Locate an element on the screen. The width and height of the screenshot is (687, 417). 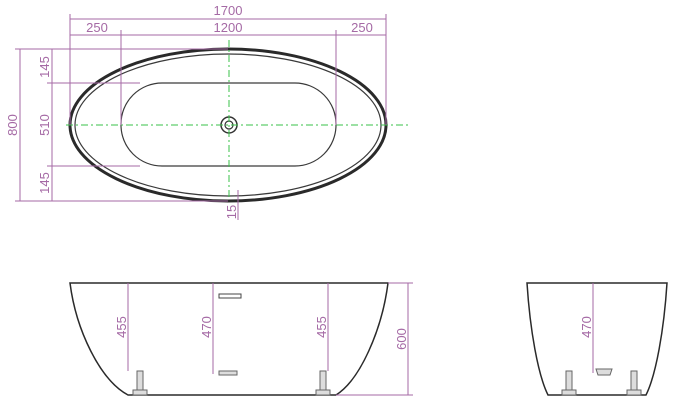
front-foot-left is located at coordinates (140, 383).